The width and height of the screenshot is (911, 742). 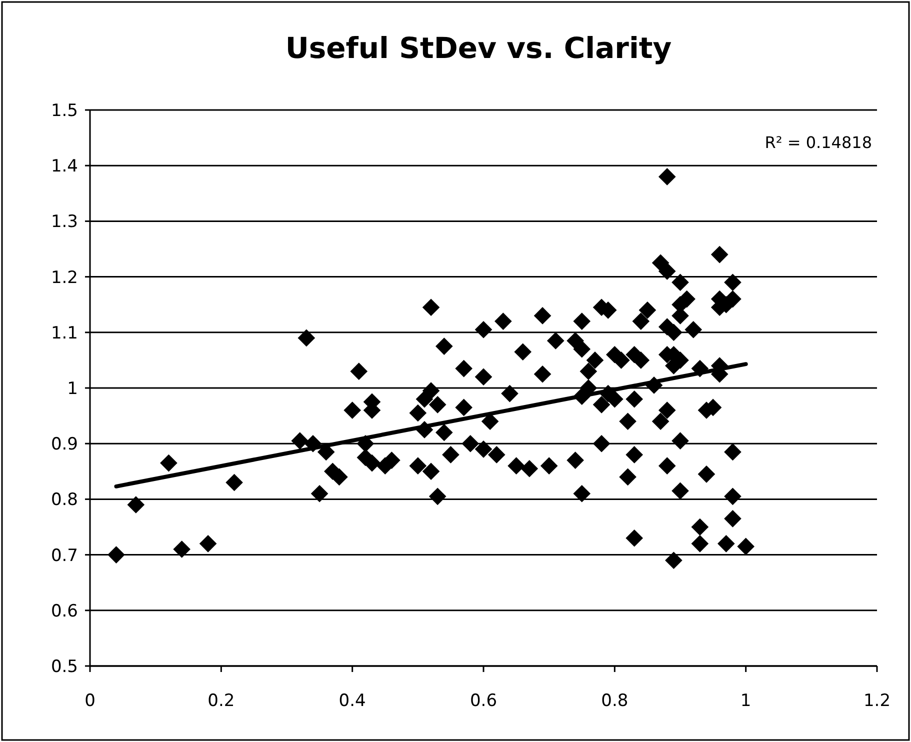 What do you see at coordinates (484, 701) in the screenshot?
I see `x-tick-label: 0.6` at bounding box center [484, 701].